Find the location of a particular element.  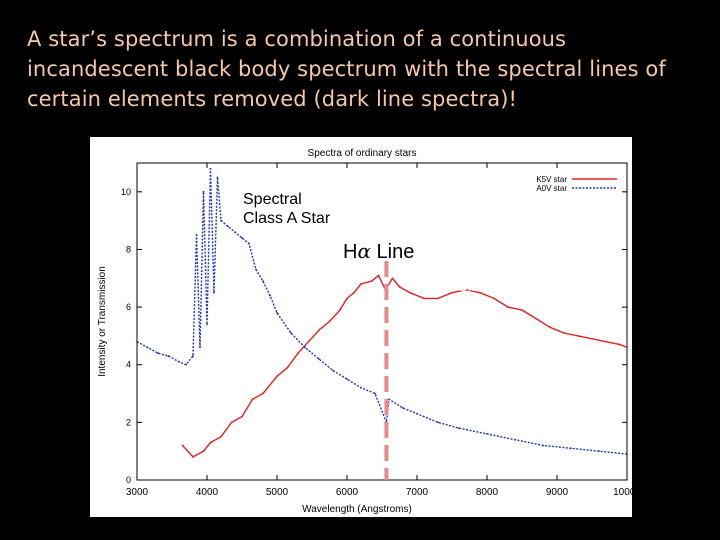

legend-label: A0V star is located at coordinates (551, 188).